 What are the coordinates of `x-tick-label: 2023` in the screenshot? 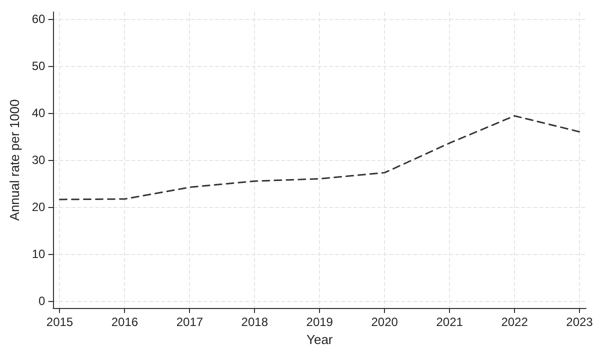 It's located at (580, 322).